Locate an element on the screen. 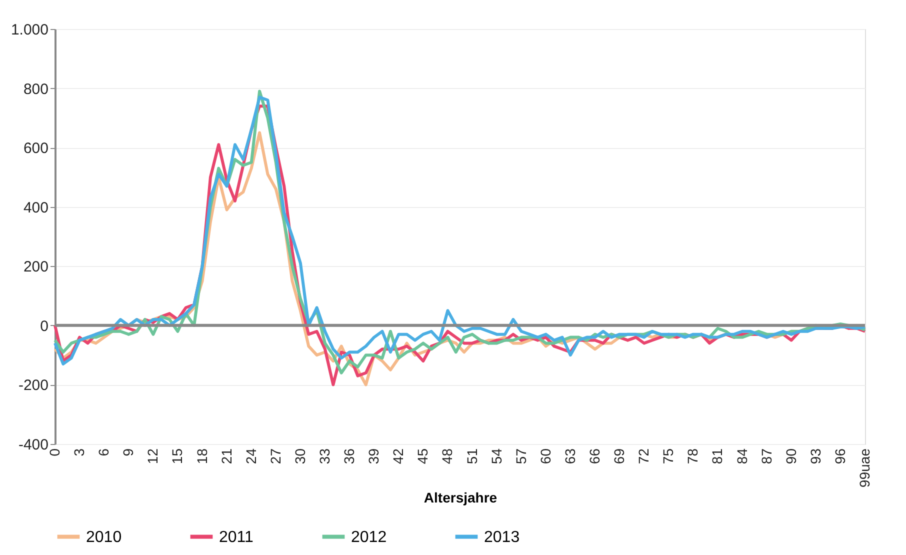 The height and width of the screenshot is (555, 906). y-tick-label: -400 is located at coordinates (33, 445).